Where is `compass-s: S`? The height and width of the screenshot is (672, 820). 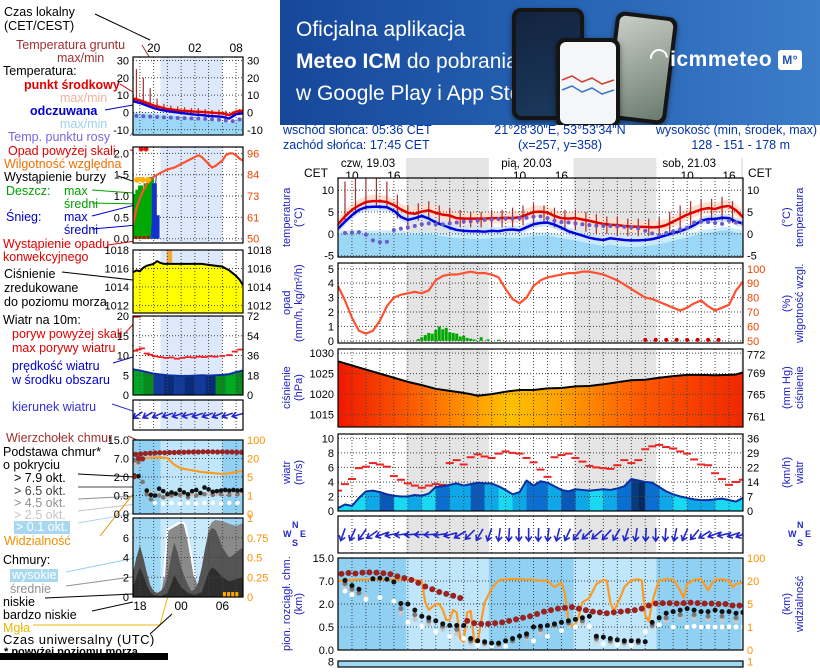
compass-s: S is located at coordinates (295, 543).